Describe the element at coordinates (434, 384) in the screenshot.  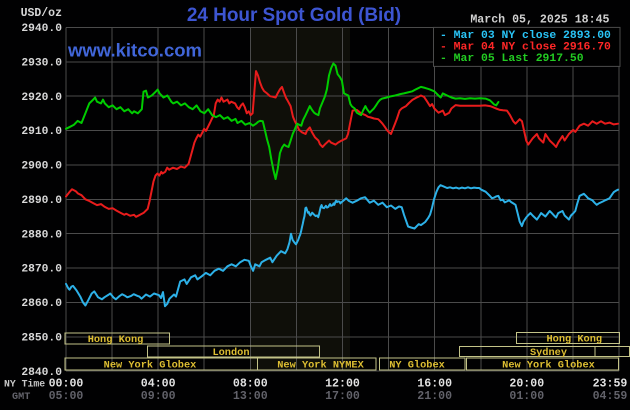
I see `svg-text: 16:00` at that location.